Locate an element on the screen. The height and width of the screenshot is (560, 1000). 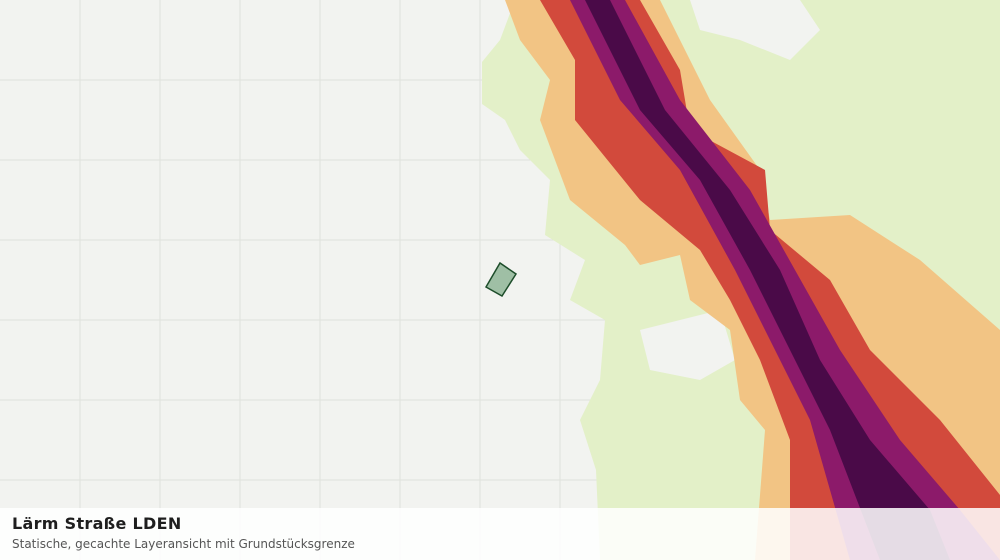
layer-title: Lärm Straße LDEN is located at coordinates (97, 523).